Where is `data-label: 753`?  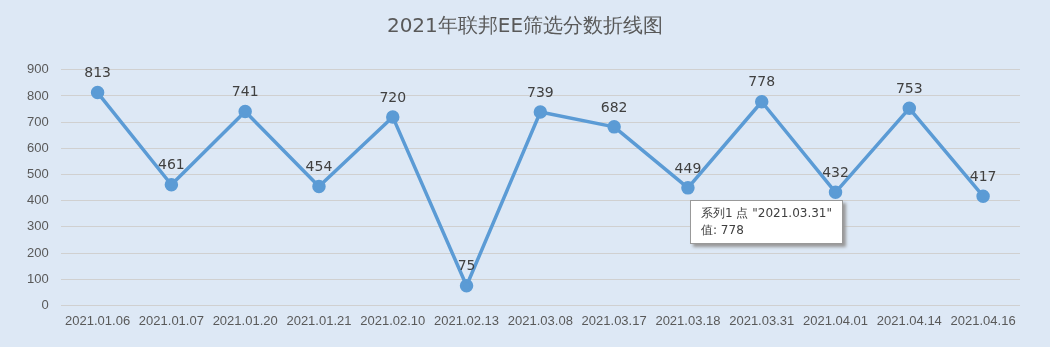
data-label: 753 is located at coordinates (909, 87).